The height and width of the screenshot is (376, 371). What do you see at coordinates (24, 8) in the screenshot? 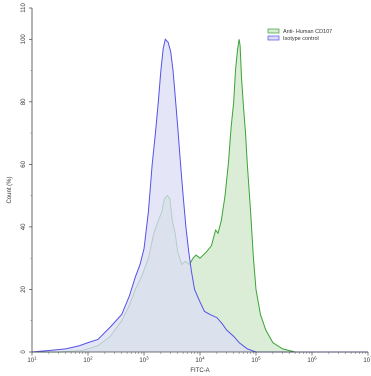
I see `y-tick-label: 110` at bounding box center [24, 8].